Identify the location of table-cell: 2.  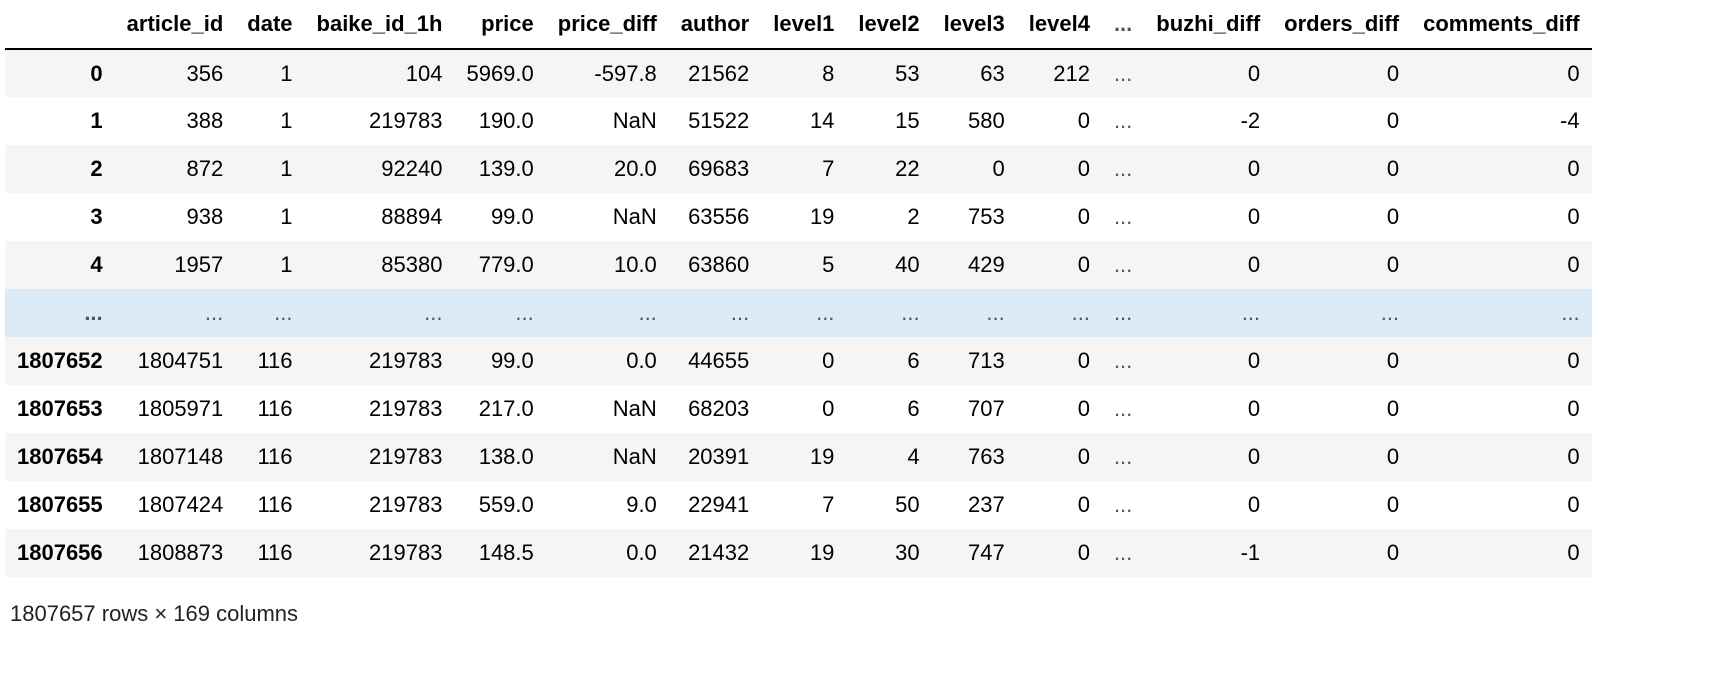
(913, 216).